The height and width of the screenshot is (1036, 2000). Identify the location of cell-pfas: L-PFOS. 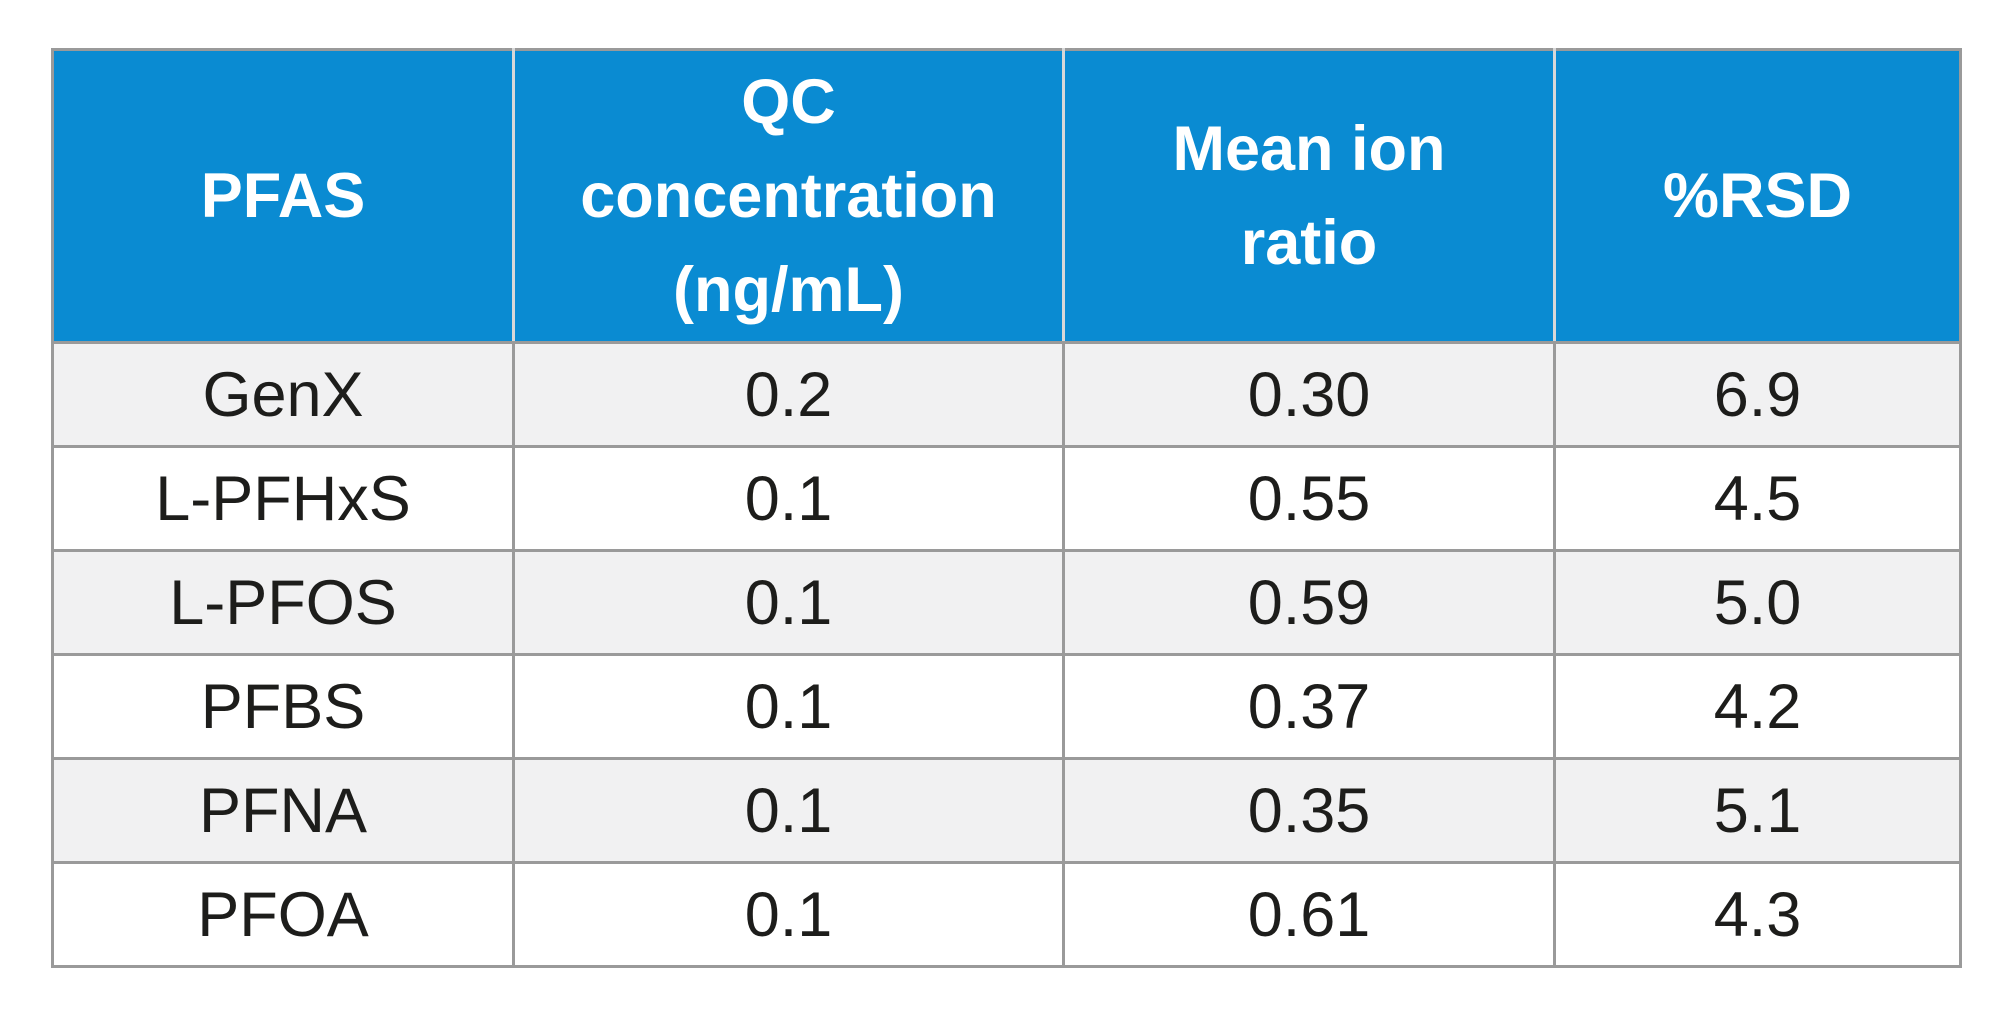
(283, 602).